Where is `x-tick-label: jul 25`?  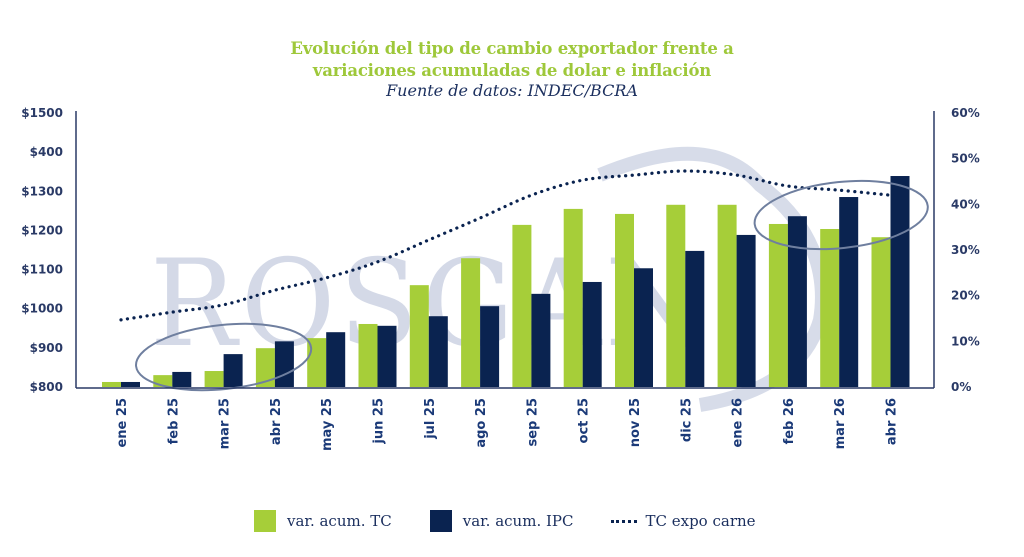 x-tick-label: jul 25 is located at coordinates (430, 419).